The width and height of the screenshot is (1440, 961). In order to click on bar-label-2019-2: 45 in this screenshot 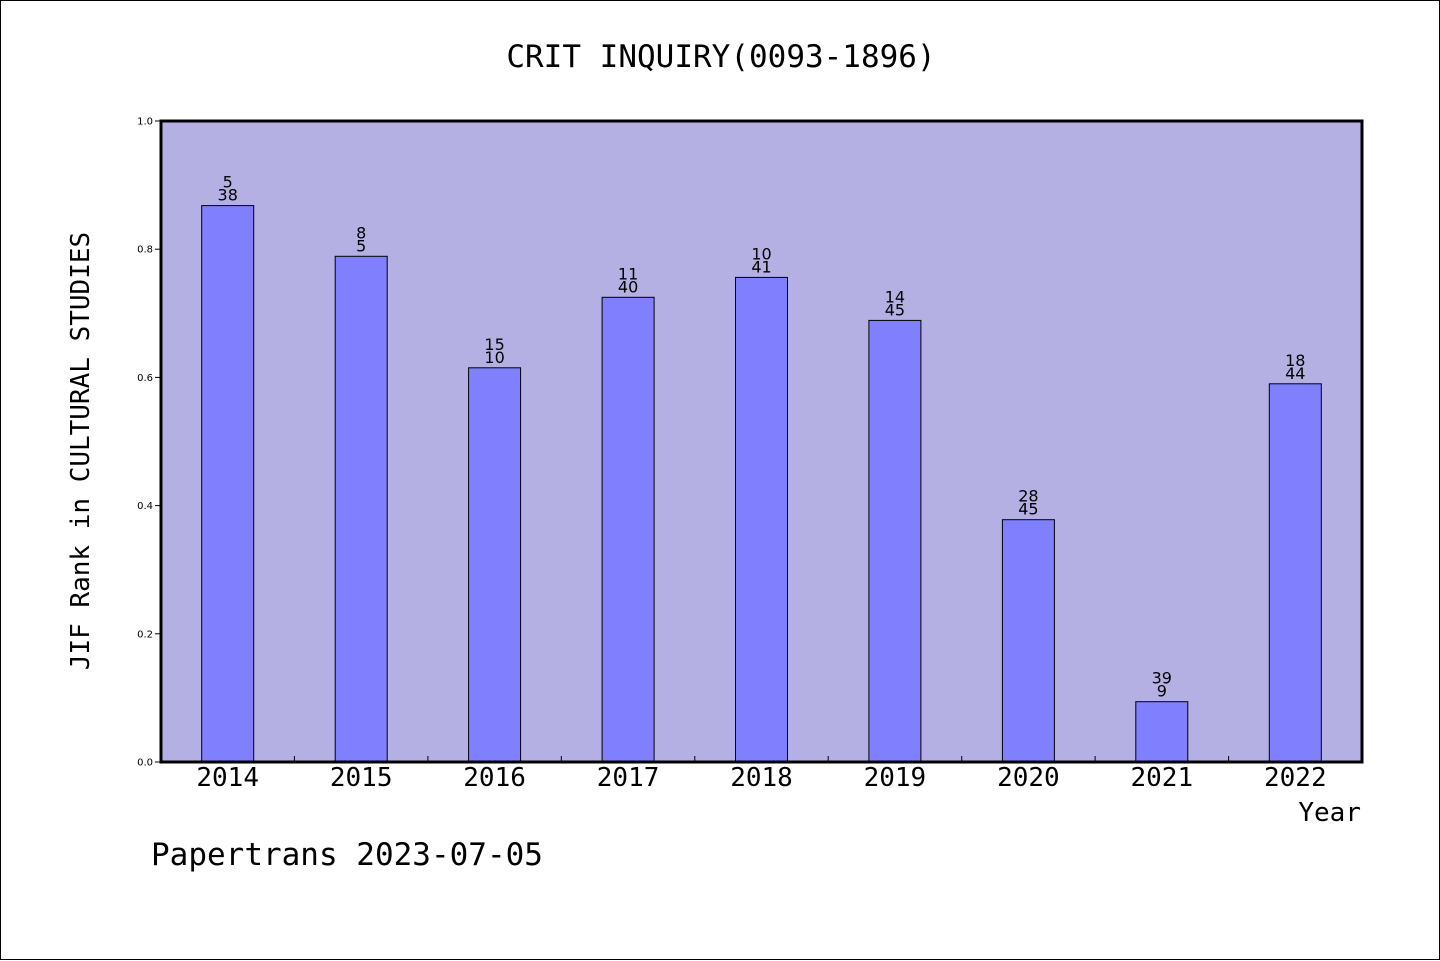, I will do `click(895, 309)`.